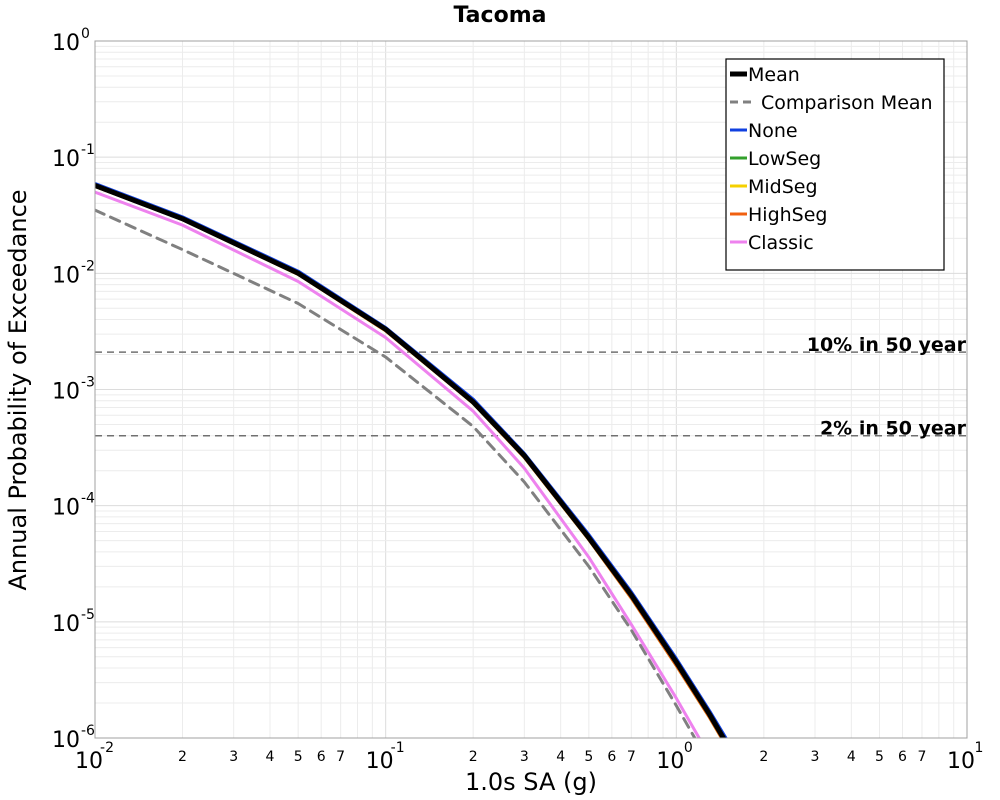 Image resolution: width=1000 pixels, height=800 pixels. What do you see at coordinates (107, 748) in the screenshot?
I see `x-tick-exponent: -2` at bounding box center [107, 748].